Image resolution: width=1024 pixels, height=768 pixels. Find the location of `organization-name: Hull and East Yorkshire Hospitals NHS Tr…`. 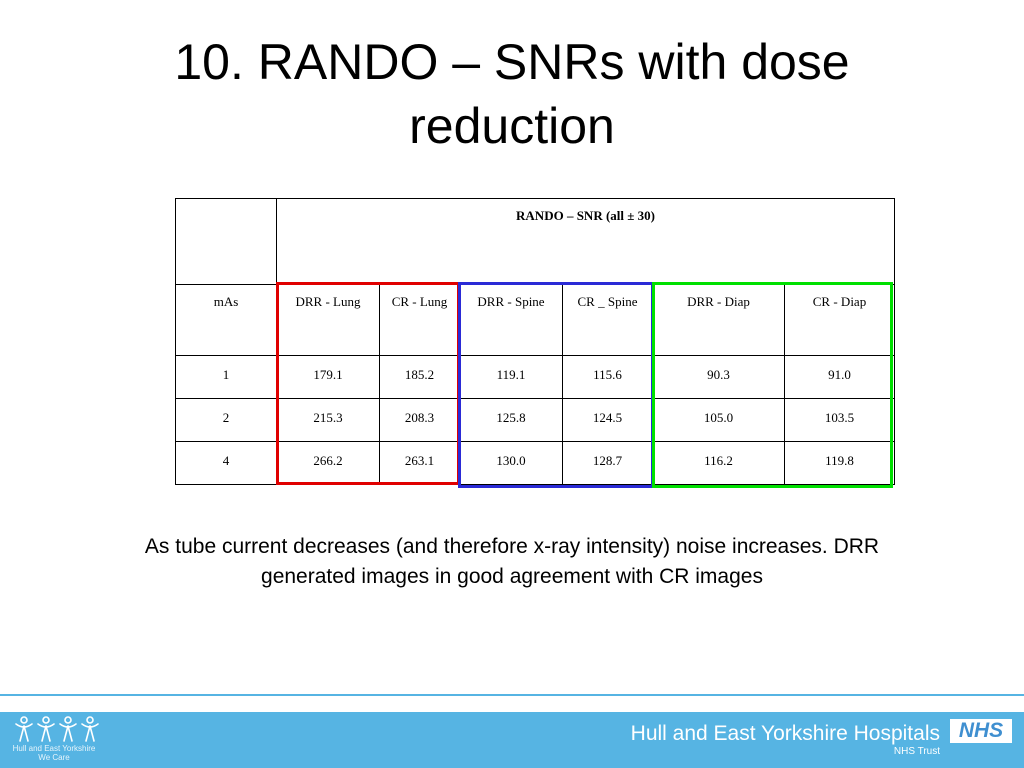

organization-name: Hull and East Yorkshire Hospitals NHS Tr… is located at coordinates (785, 740).